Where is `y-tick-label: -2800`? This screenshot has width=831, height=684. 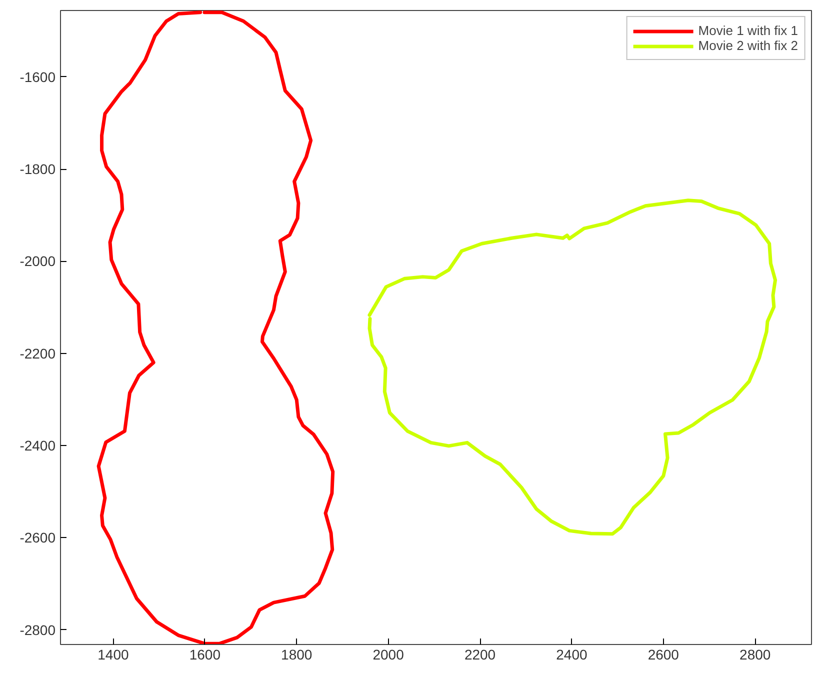 y-tick-label: -2800 is located at coordinates (38, 630).